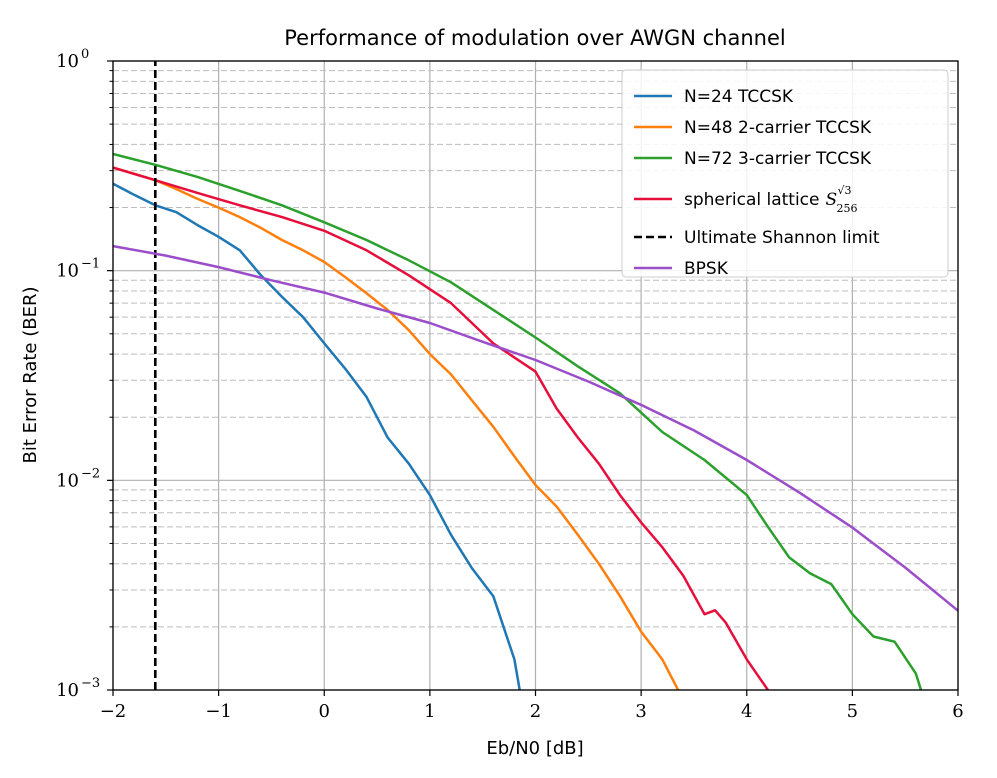 This screenshot has height=778, width=997. I want to click on legend-label-0: N=24 TCCSK, so click(739, 97).